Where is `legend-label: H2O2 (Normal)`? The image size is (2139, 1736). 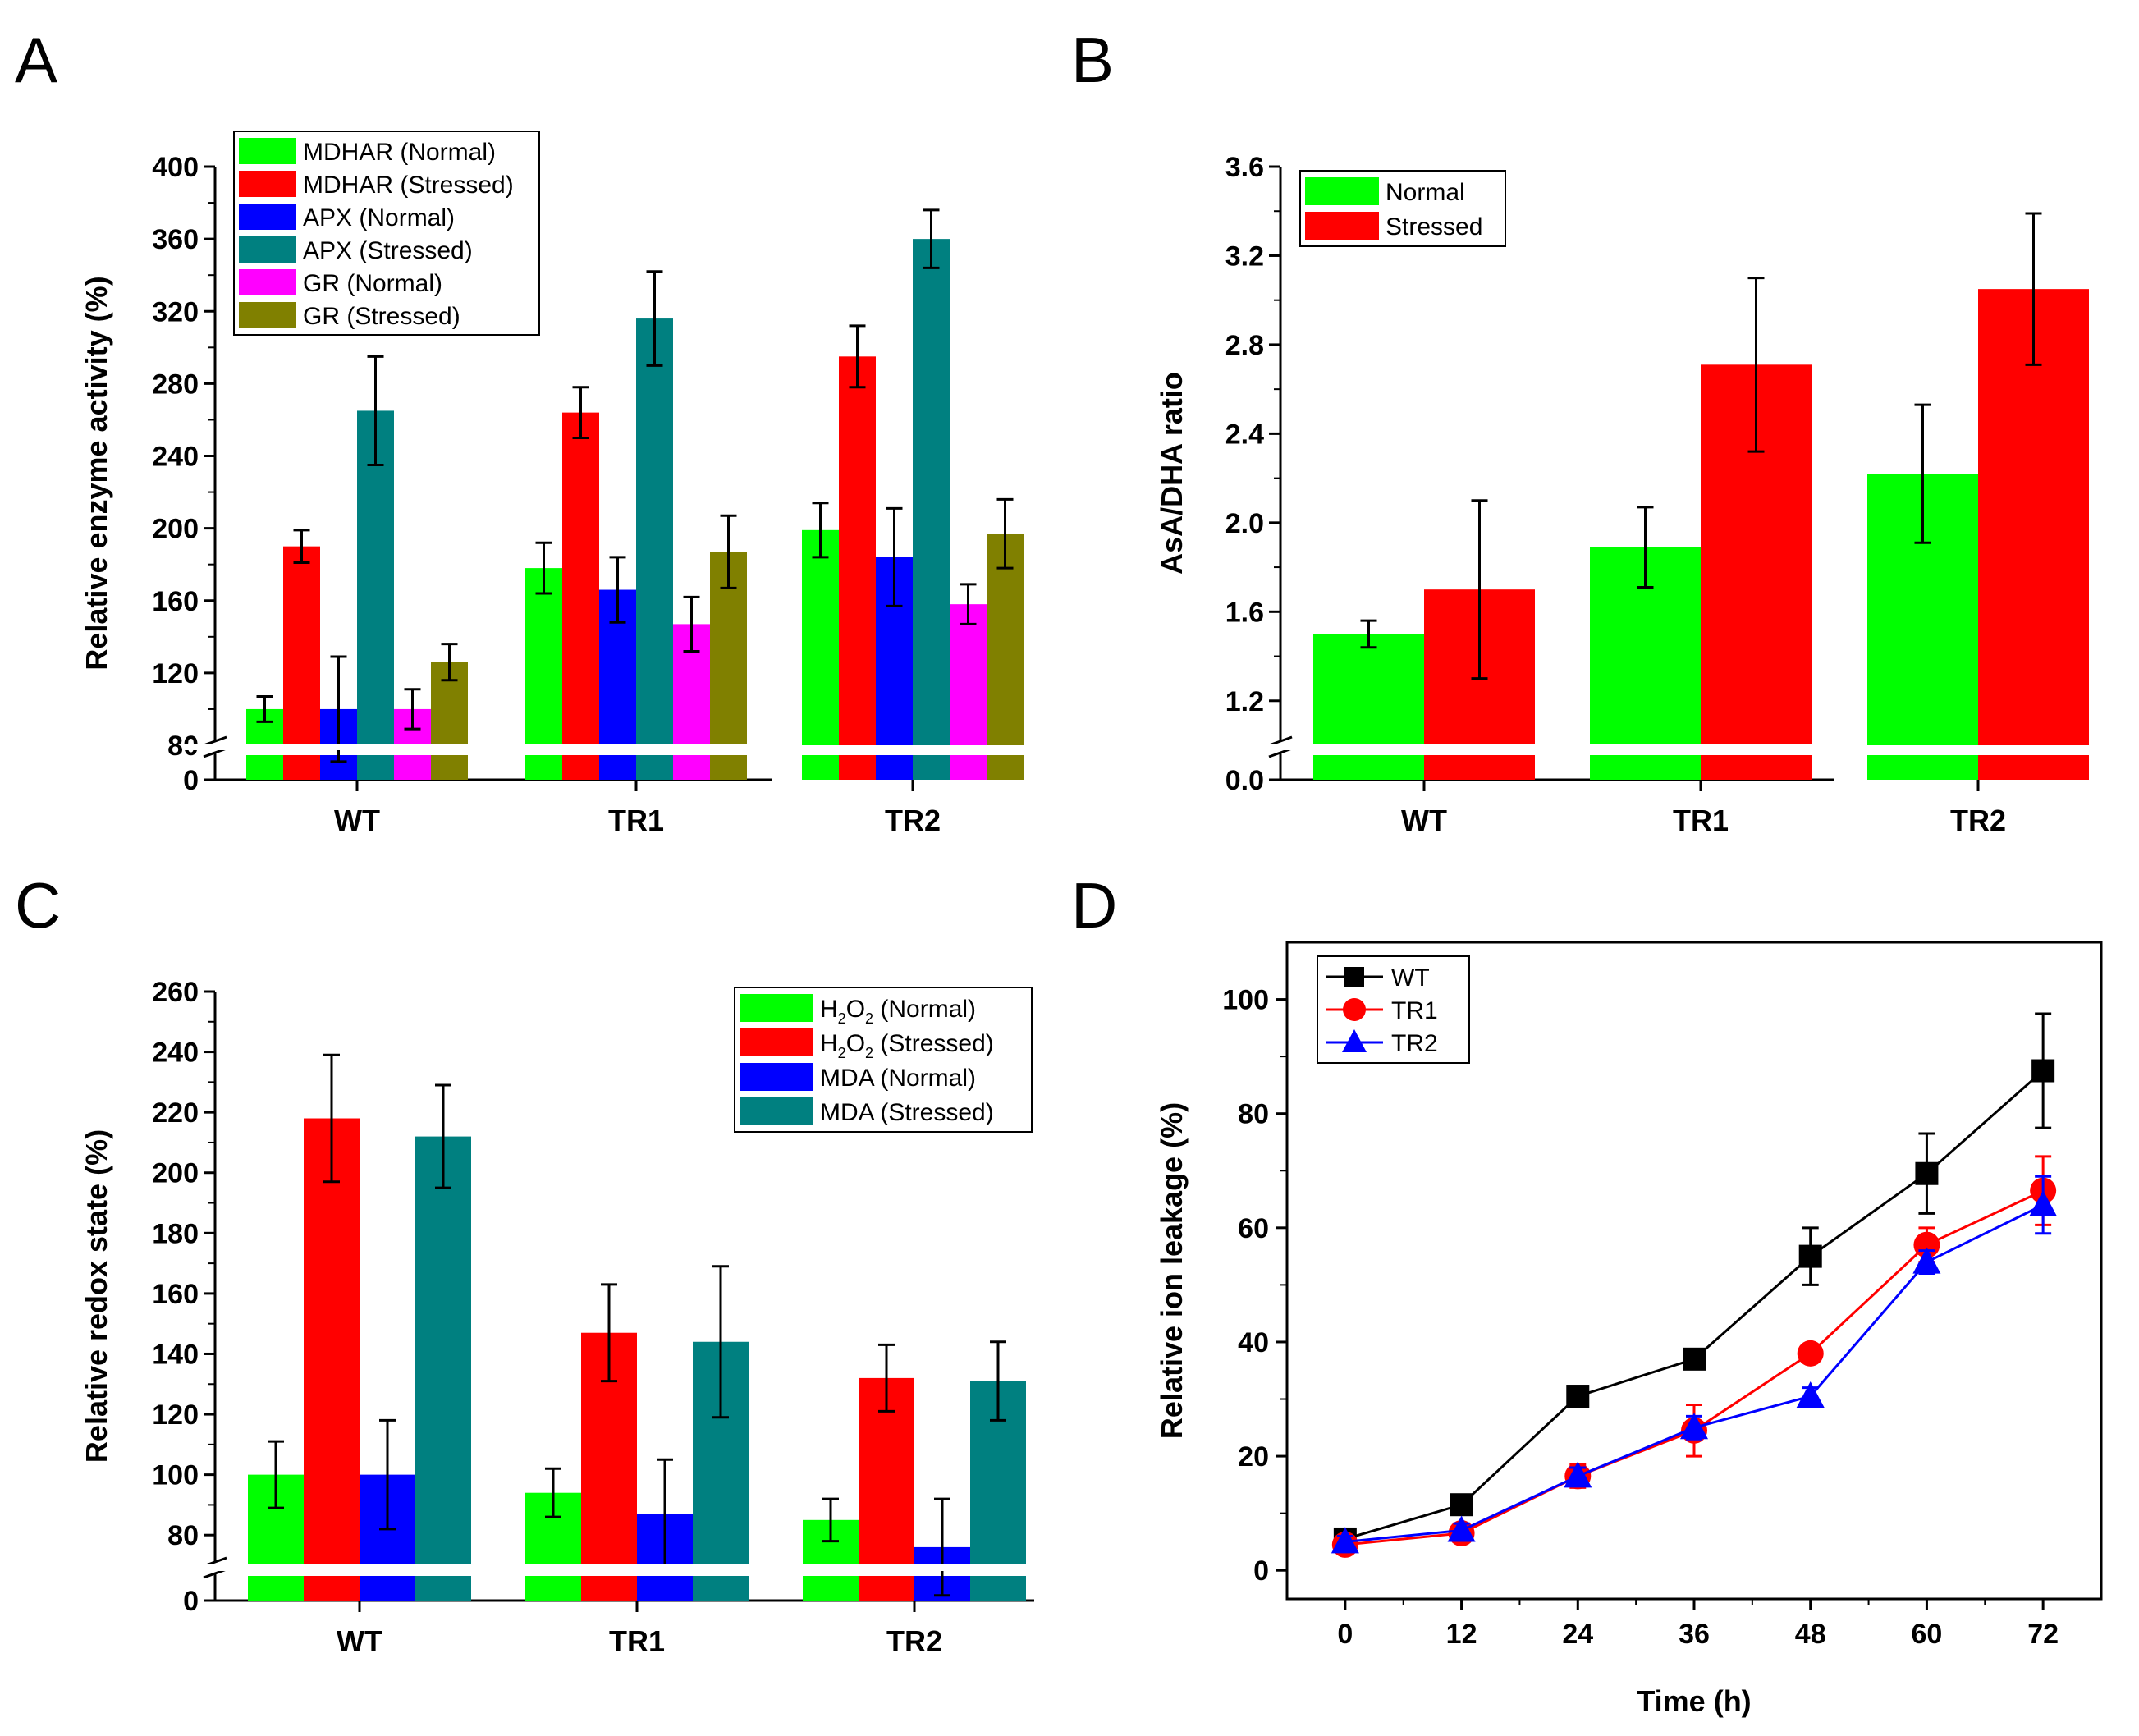
legend-label: H2O2 (Normal) is located at coordinates (898, 1011).